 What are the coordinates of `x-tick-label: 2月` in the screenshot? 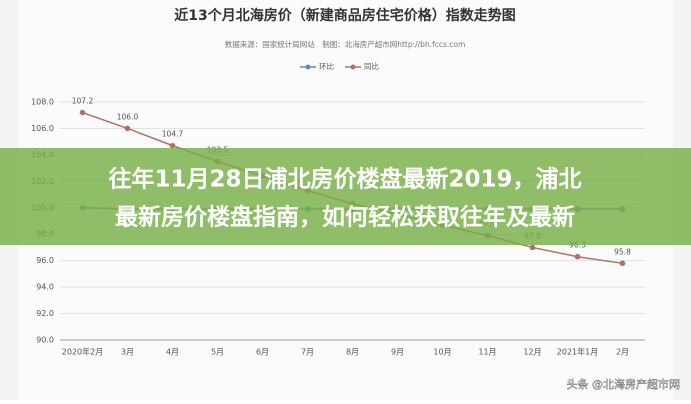 It's located at (622, 352).